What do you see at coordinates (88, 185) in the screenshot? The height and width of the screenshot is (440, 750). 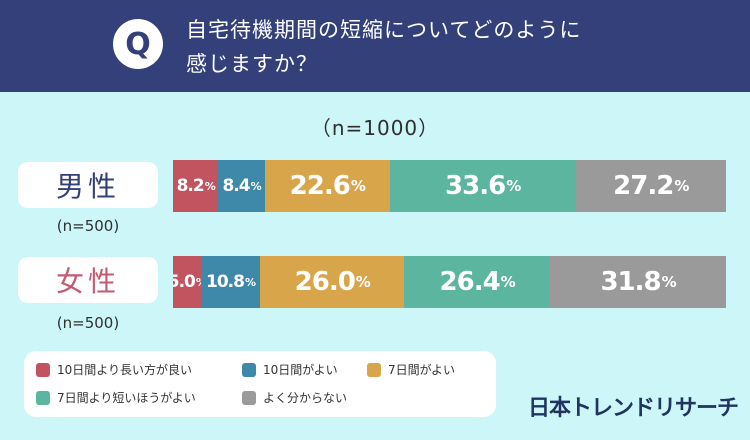 I see `row-label-male: 男性` at bounding box center [88, 185].